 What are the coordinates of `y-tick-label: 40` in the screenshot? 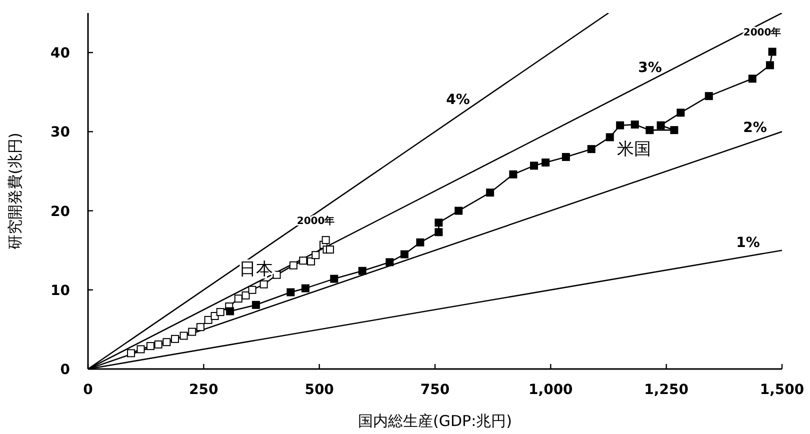 It's located at (60, 54).